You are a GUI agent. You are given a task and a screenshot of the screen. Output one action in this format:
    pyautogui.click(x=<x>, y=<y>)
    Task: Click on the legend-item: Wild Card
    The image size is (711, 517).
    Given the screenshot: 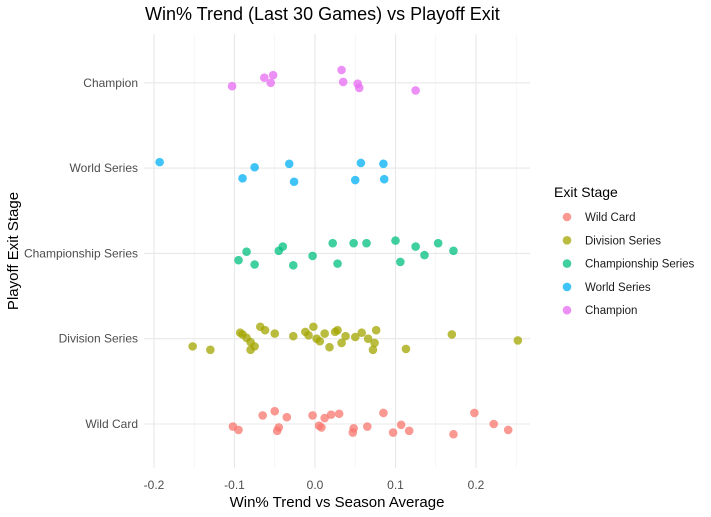 What is the action you would take?
    pyautogui.click(x=598, y=218)
    